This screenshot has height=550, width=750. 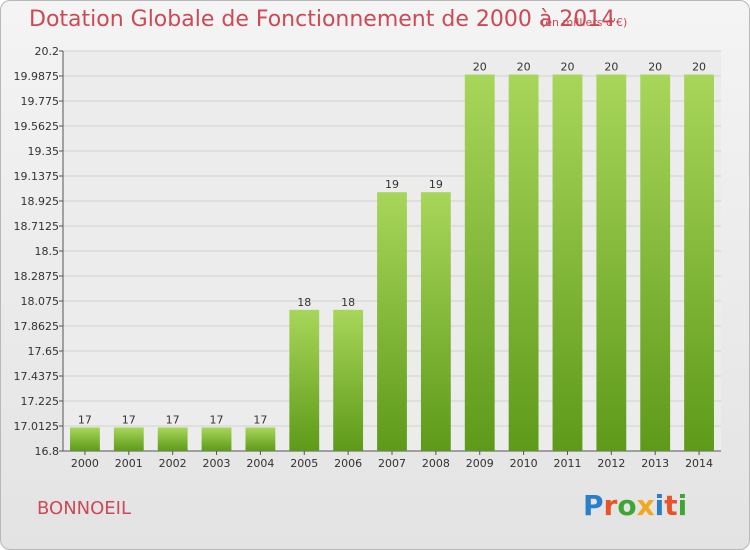 What do you see at coordinates (40, 201) in the screenshot?
I see `y-tick-label: 18.925` at bounding box center [40, 201].